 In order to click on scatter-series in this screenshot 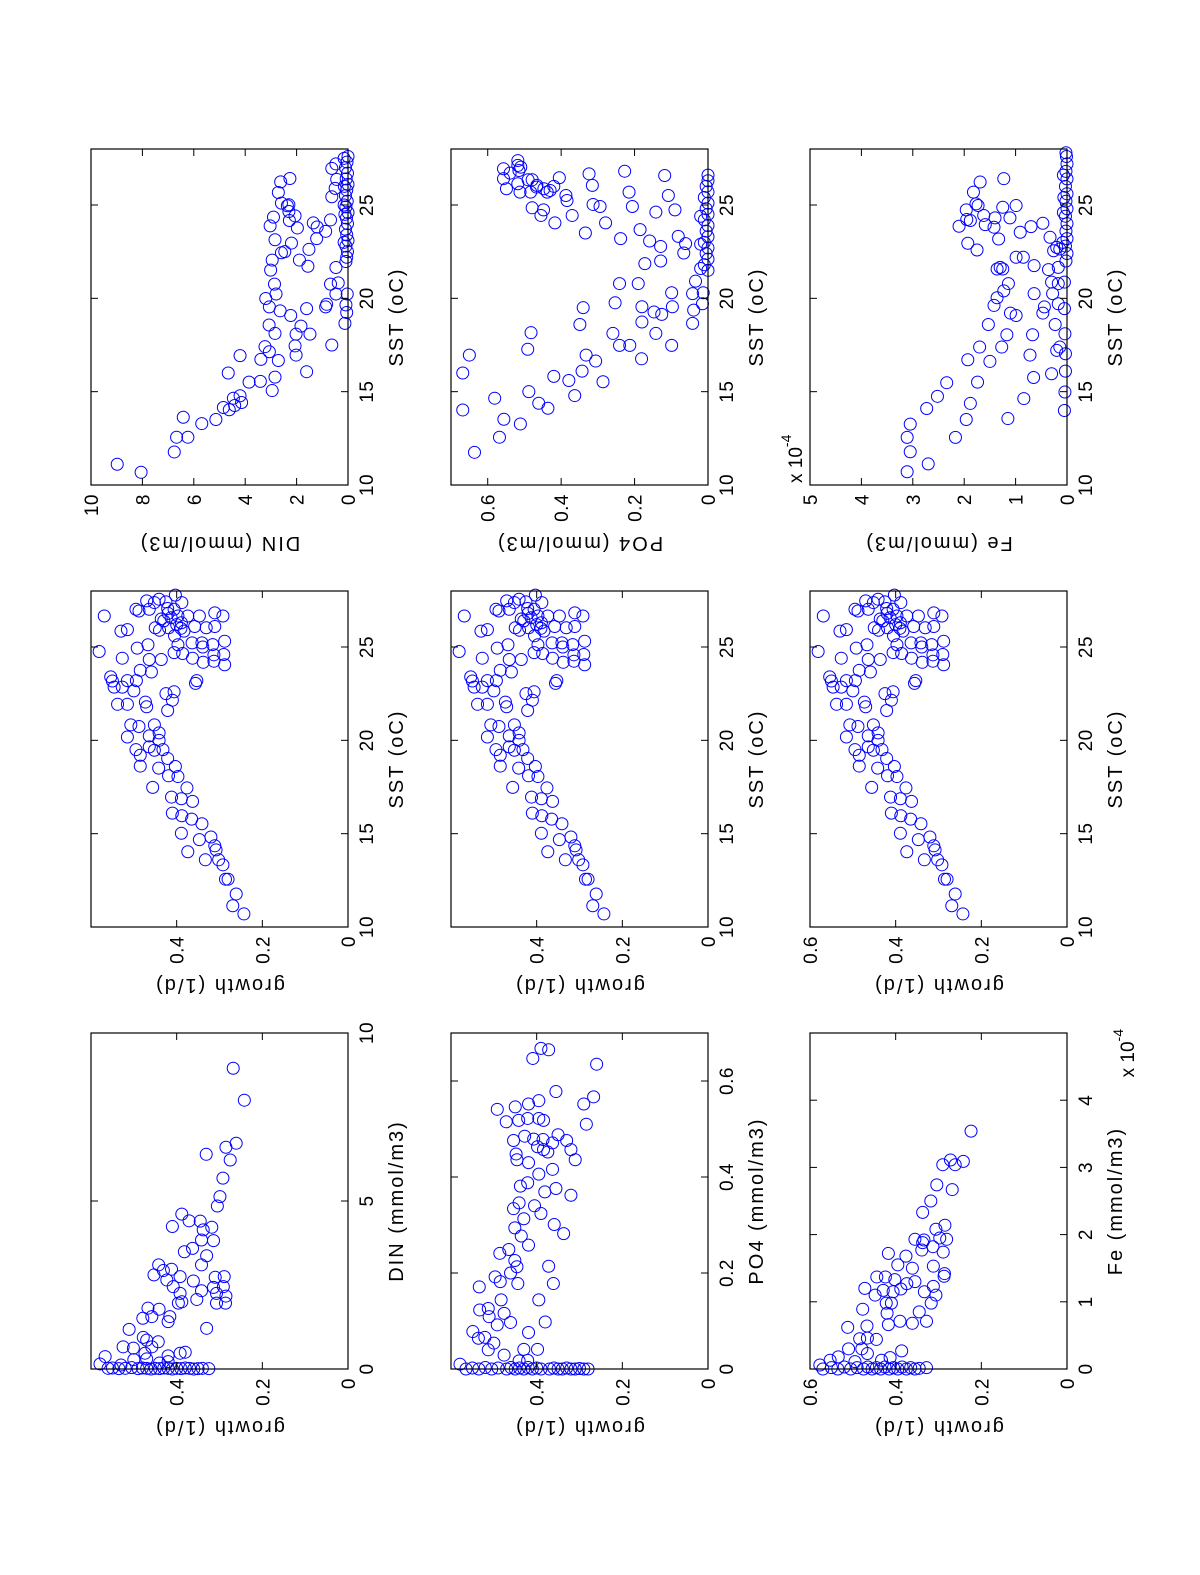, I will do `click(890, 754)`.